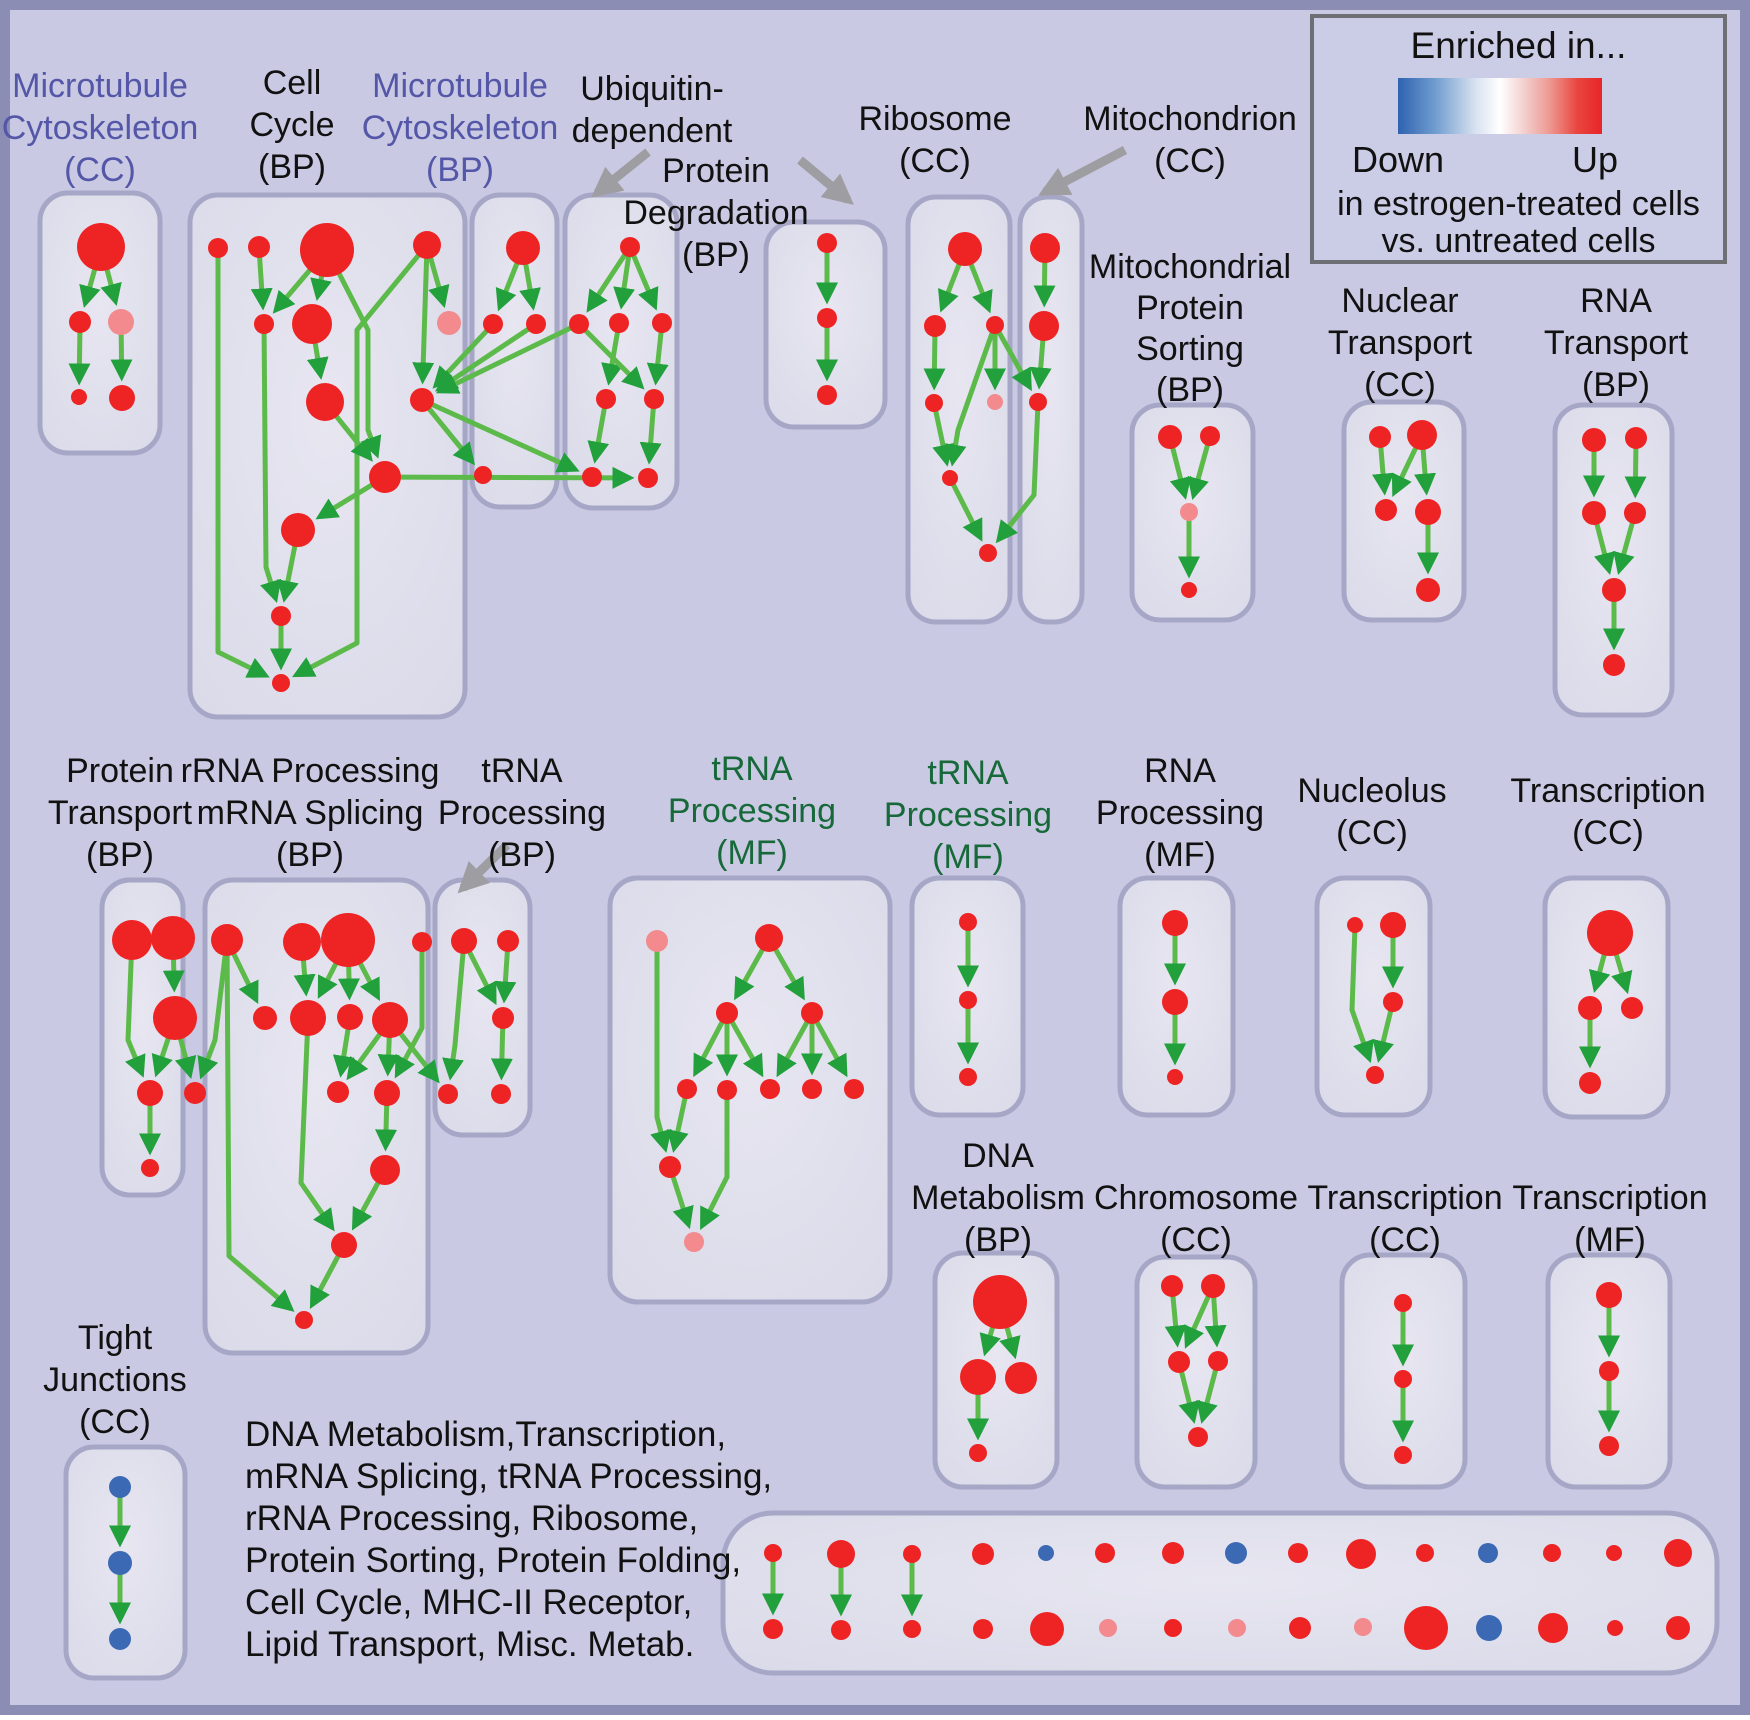  What do you see at coordinates (1355, 925) in the screenshot?
I see `go-term-node-y1` at bounding box center [1355, 925].